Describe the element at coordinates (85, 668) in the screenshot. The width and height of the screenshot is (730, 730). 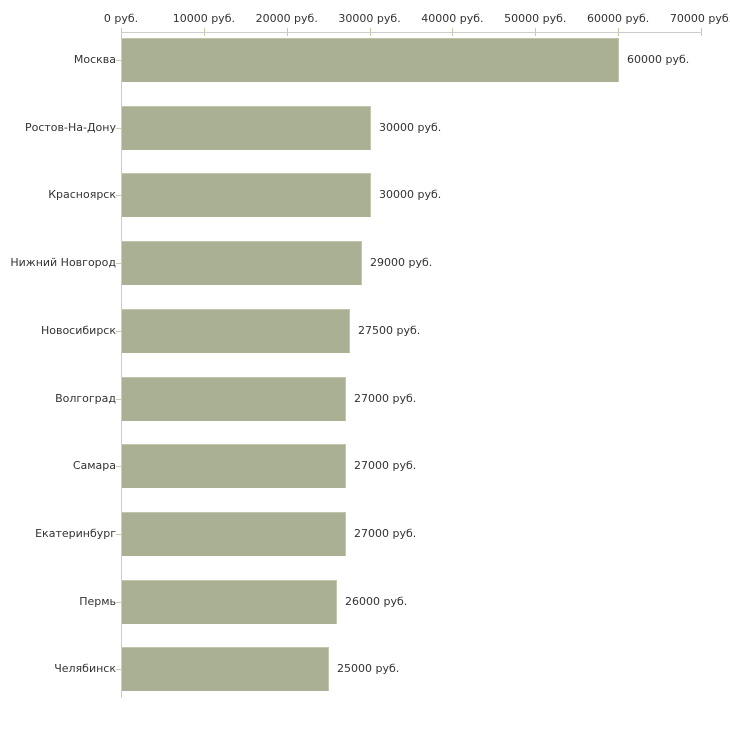
I see `category-label: Челябинск` at that location.